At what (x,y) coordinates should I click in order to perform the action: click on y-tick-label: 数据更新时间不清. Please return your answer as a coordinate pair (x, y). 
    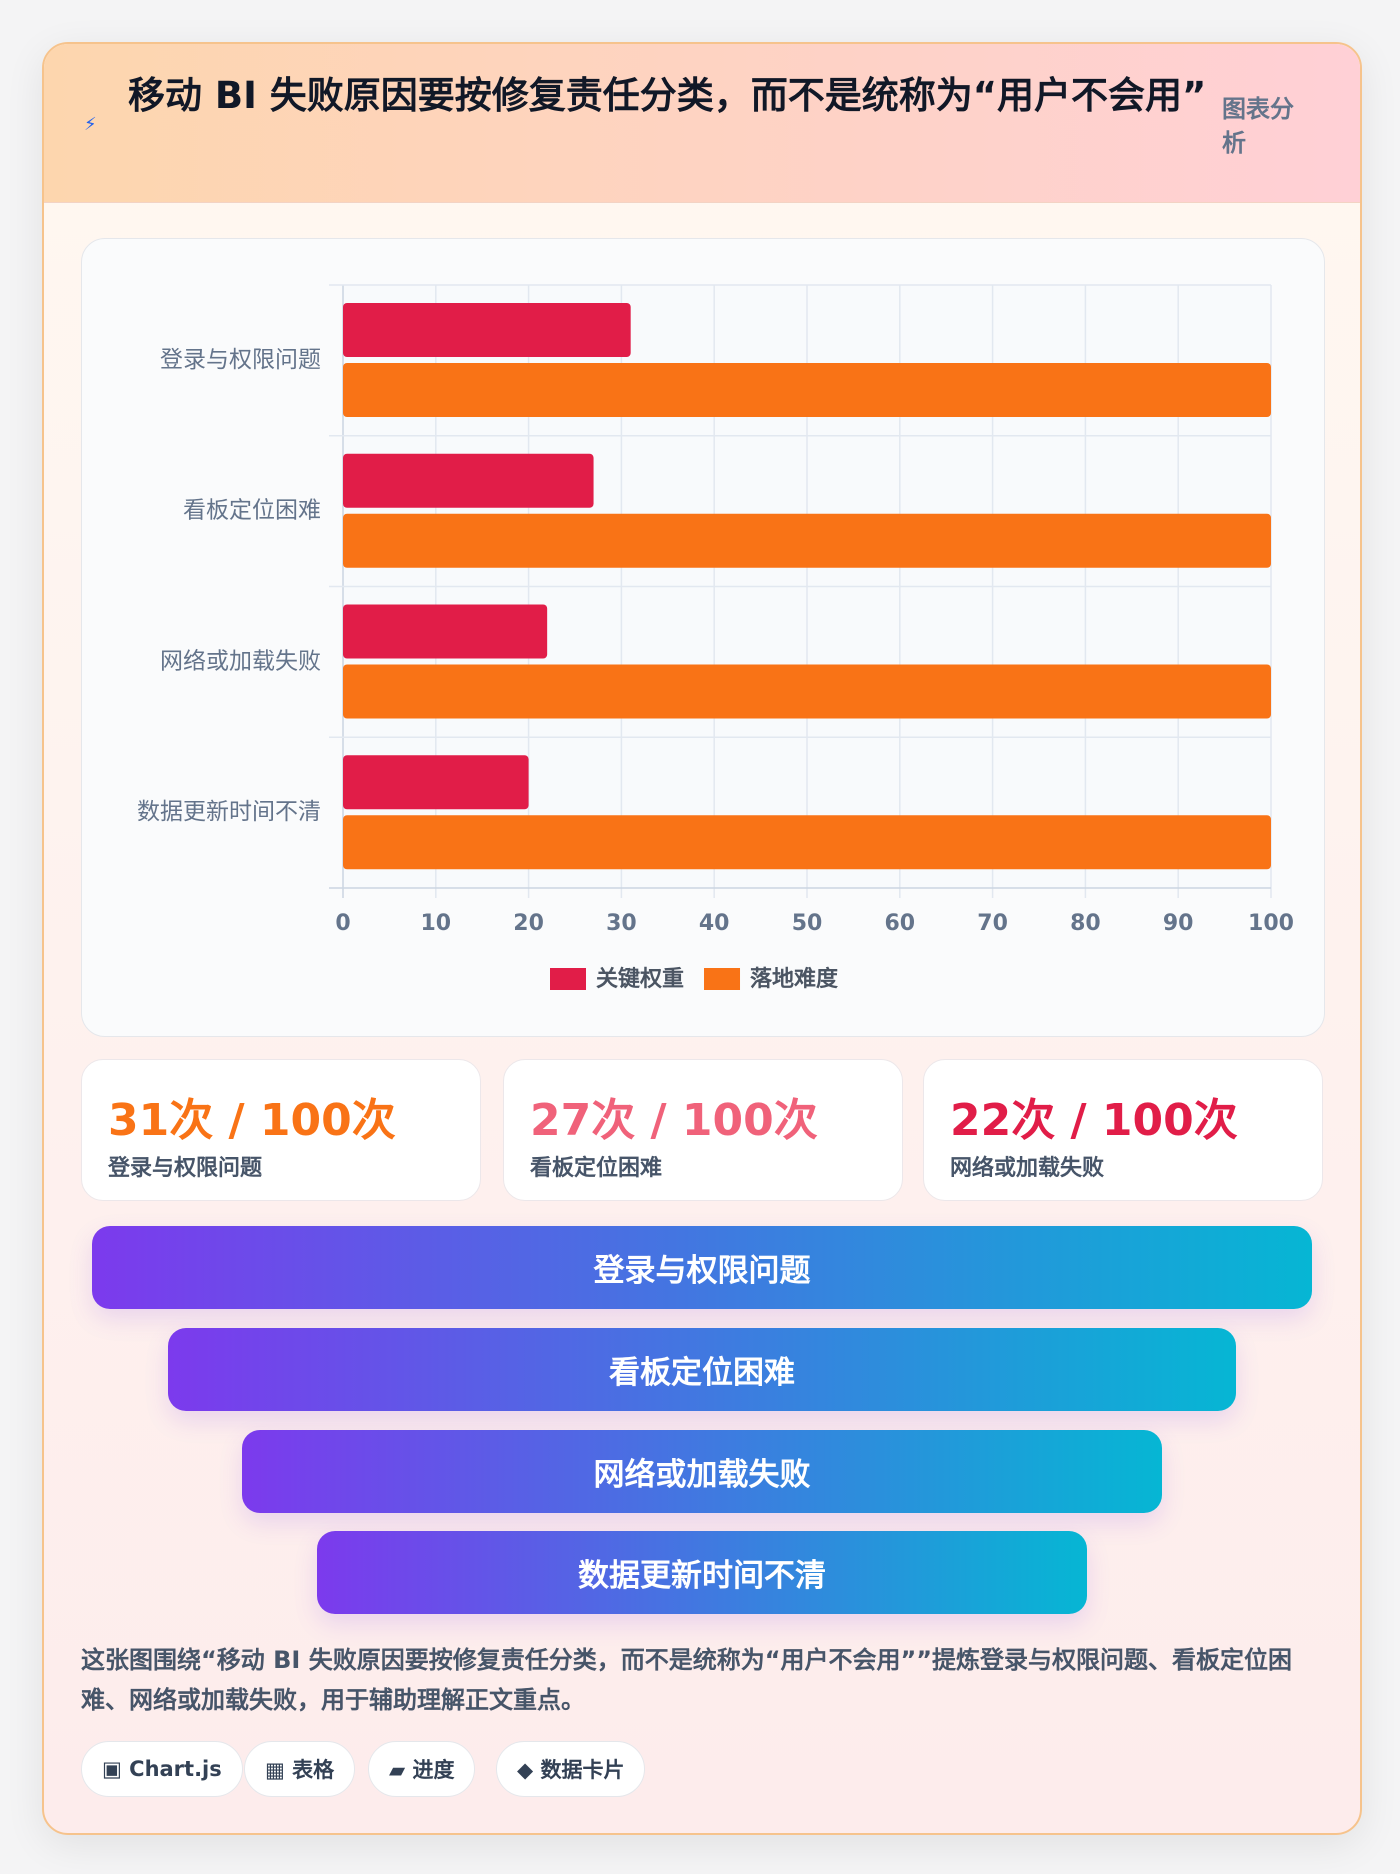
    Looking at the image, I should click on (229, 812).